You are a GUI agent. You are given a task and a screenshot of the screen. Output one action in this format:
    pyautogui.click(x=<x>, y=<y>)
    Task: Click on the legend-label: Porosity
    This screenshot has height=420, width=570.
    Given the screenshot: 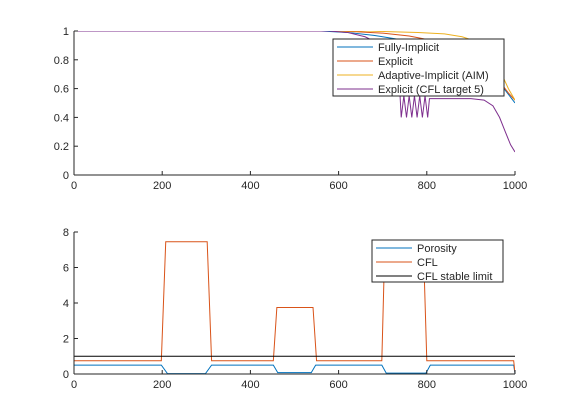 What is the action you would take?
    pyautogui.click(x=437, y=249)
    